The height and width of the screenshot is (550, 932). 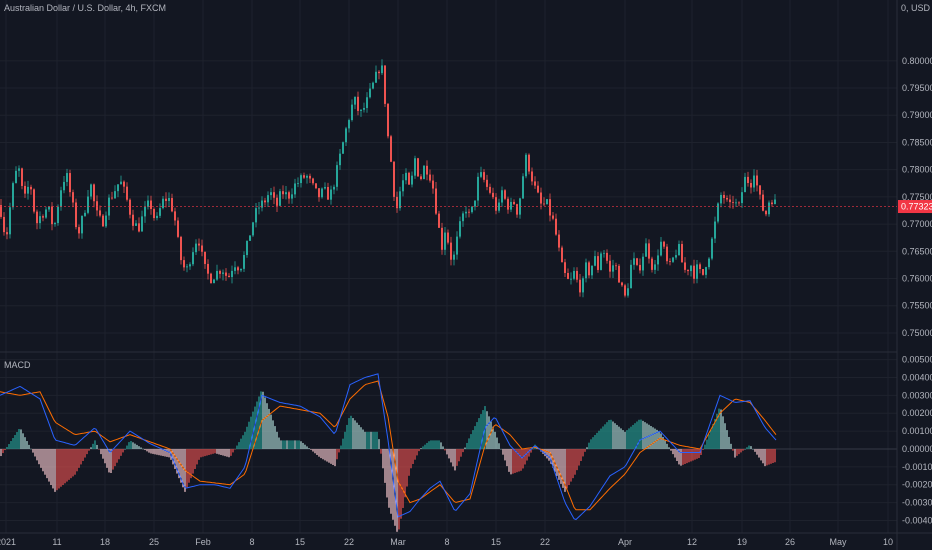 What do you see at coordinates (917, 142) in the screenshot?
I see `price-tick-label: 0.78500` at bounding box center [917, 142].